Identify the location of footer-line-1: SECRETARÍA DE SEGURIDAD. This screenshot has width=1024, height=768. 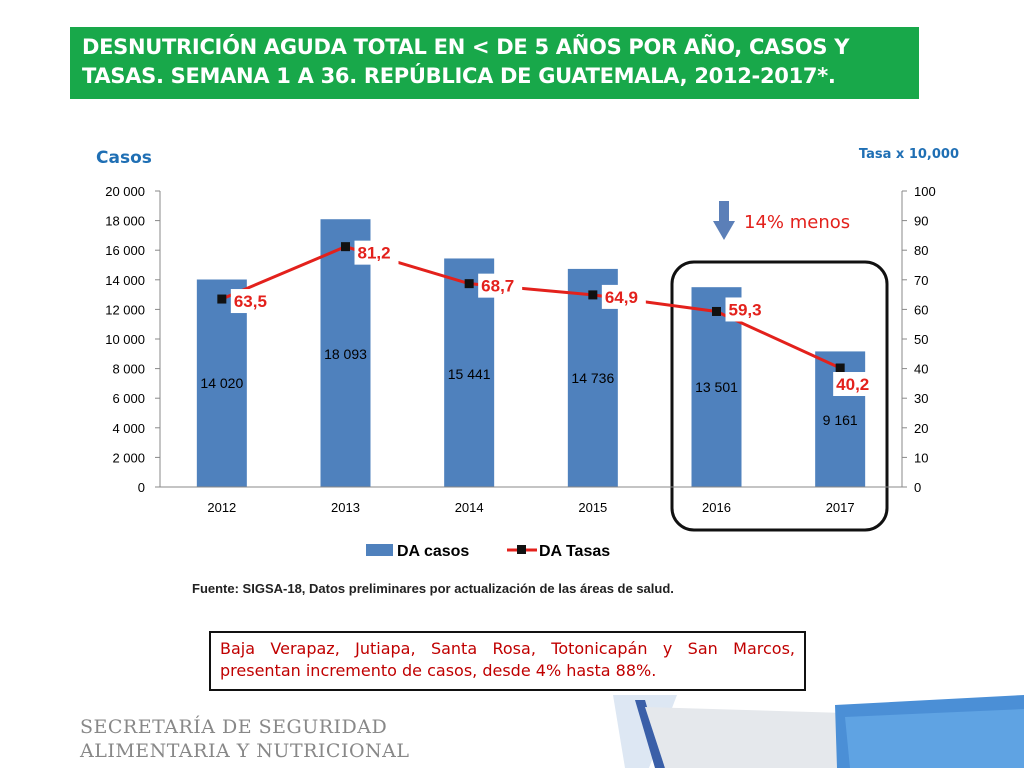
(234, 727).